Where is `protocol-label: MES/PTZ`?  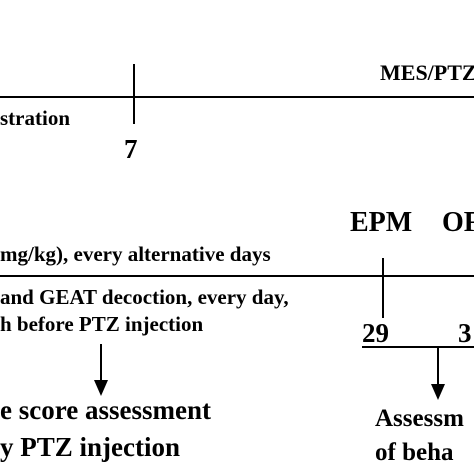
protocol-label: MES/PTZ is located at coordinates (427, 72).